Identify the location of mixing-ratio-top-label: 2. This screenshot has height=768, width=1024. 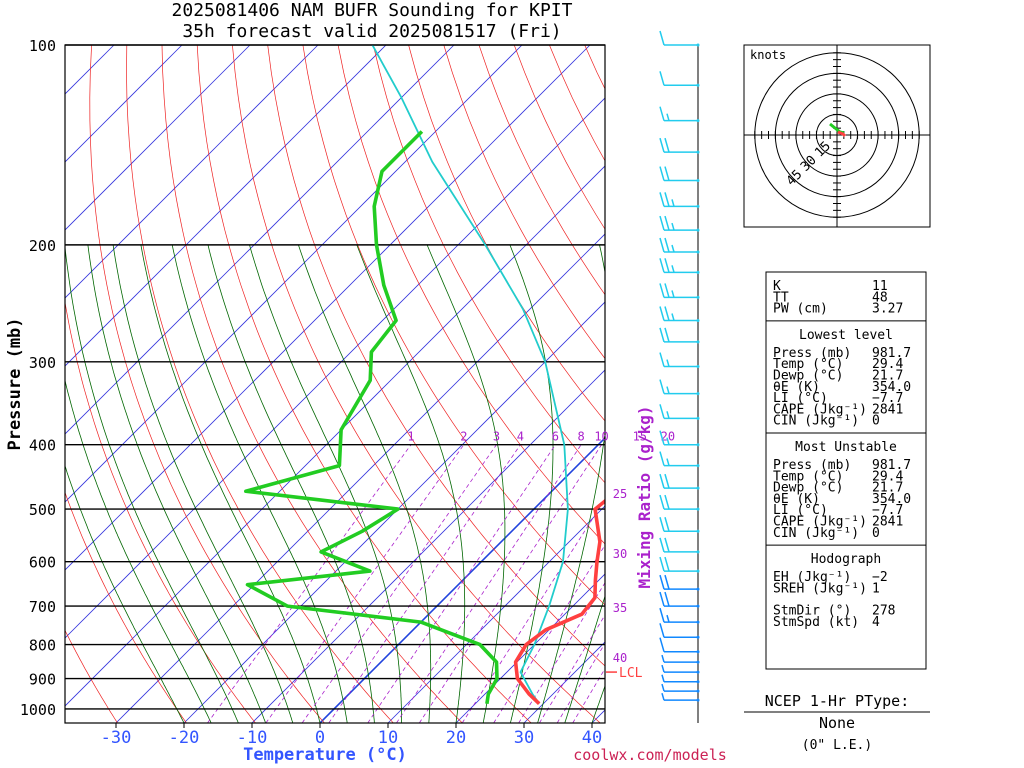
(463, 437).